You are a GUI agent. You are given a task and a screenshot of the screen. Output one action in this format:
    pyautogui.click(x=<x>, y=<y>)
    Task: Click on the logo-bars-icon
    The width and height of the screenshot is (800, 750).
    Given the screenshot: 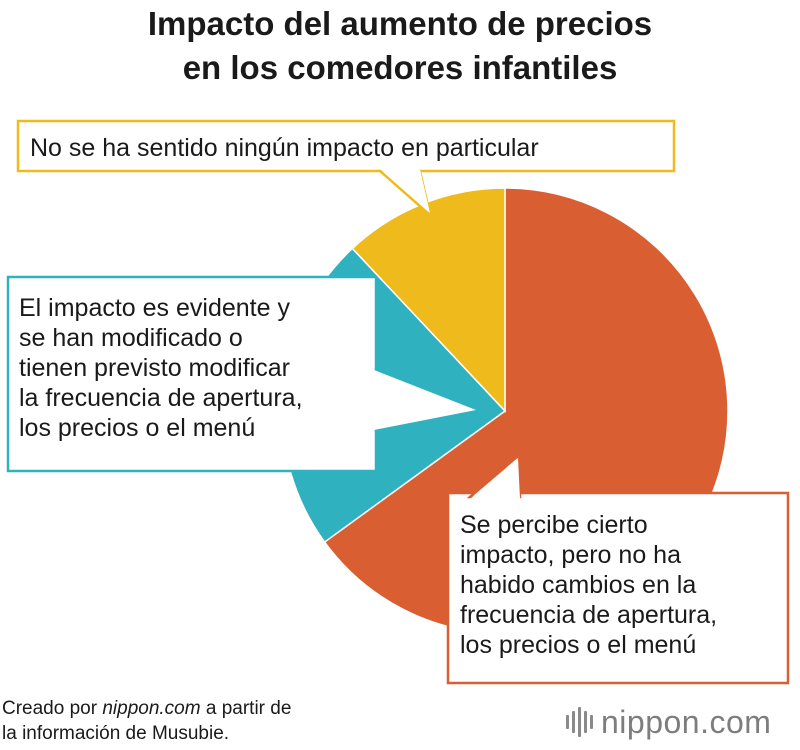 What is the action you would take?
    pyautogui.click(x=579, y=722)
    